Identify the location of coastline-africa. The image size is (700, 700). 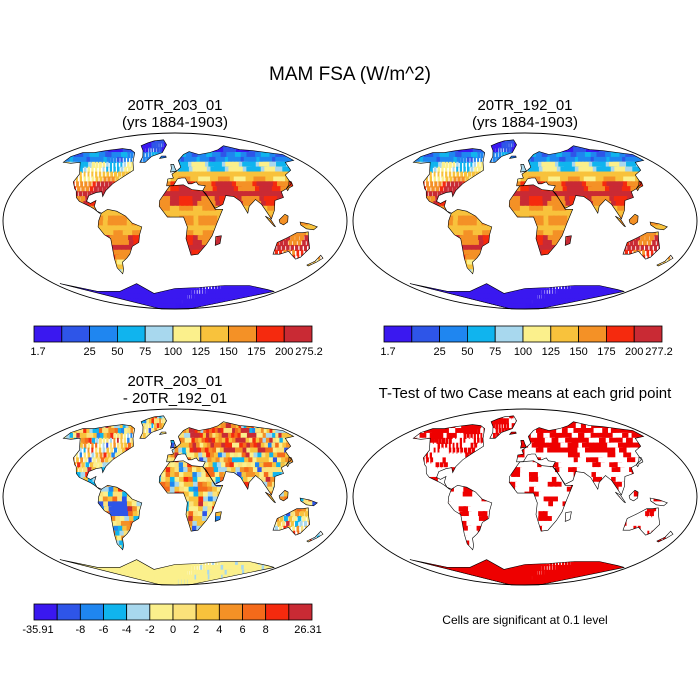
(541, 496).